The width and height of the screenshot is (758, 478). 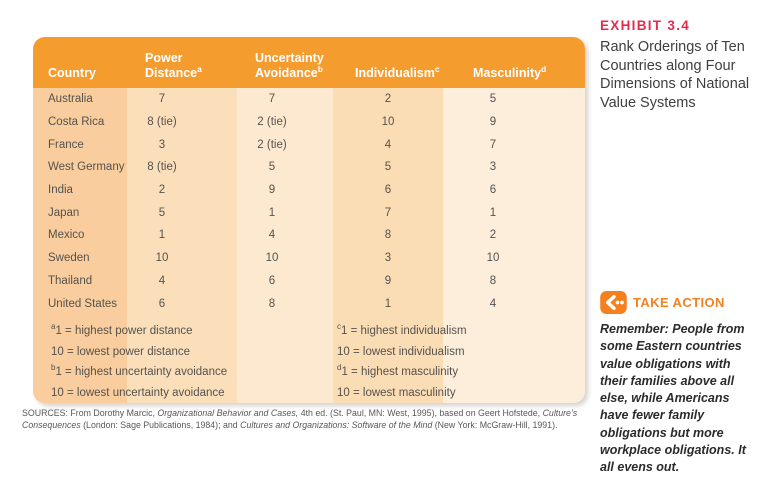 I want to click on masculinity-cell: 9, so click(x=493, y=122).